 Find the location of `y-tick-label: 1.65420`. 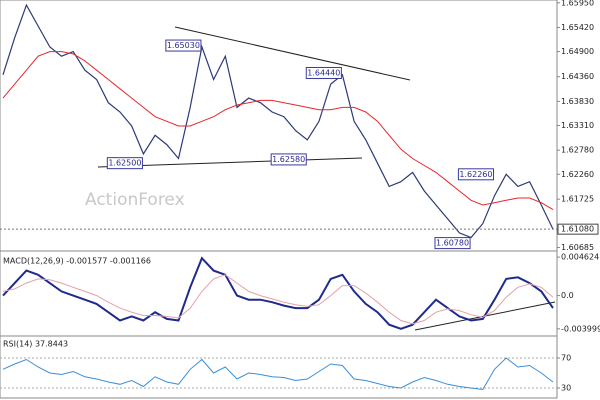

y-tick-label: 1.65420 is located at coordinates (577, 27).